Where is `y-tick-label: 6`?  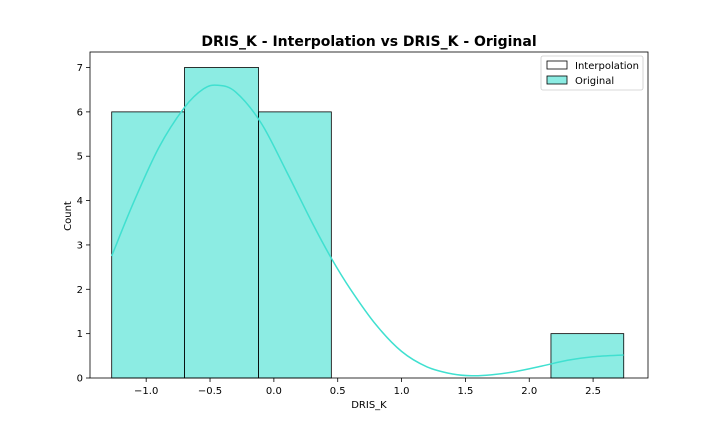
y-tick-label: 6 is located at coordinates (80, 112).